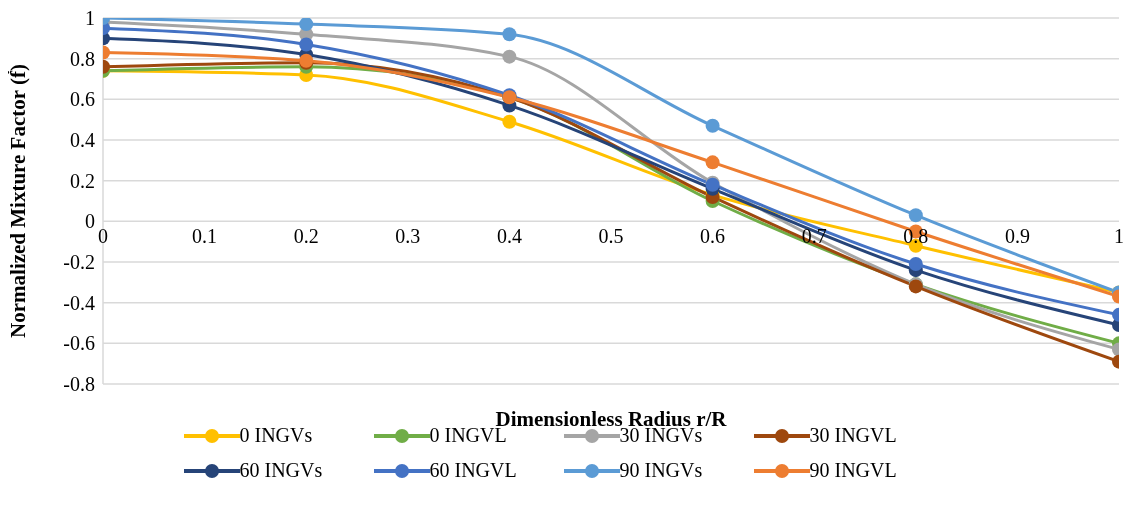 Image resolution: width=1141 pixels, height=532 pixels. What do you see at coordinates (79, 343) in the screenshot?
I see `y-tick-label: -0.6` at bounding box center [79, 343].